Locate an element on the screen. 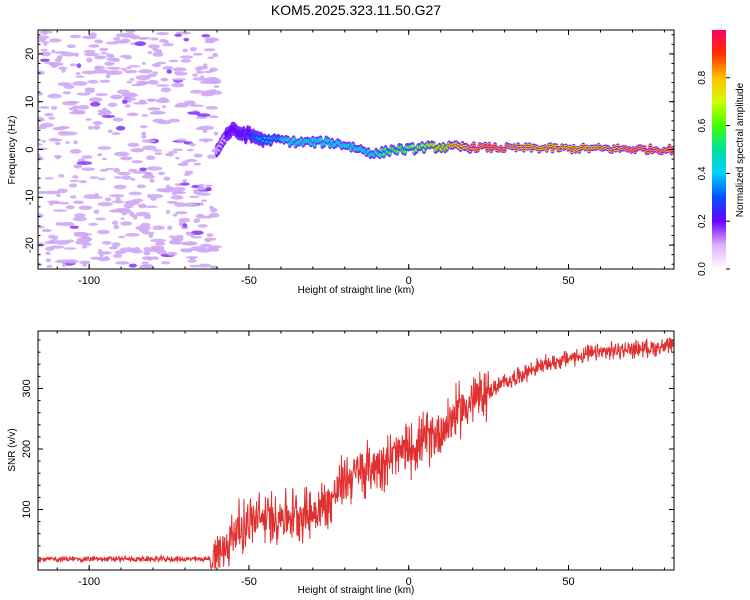 This screenshot has height=600, width=750. y-tick-label: -10 is located at coordinates (30, 197).